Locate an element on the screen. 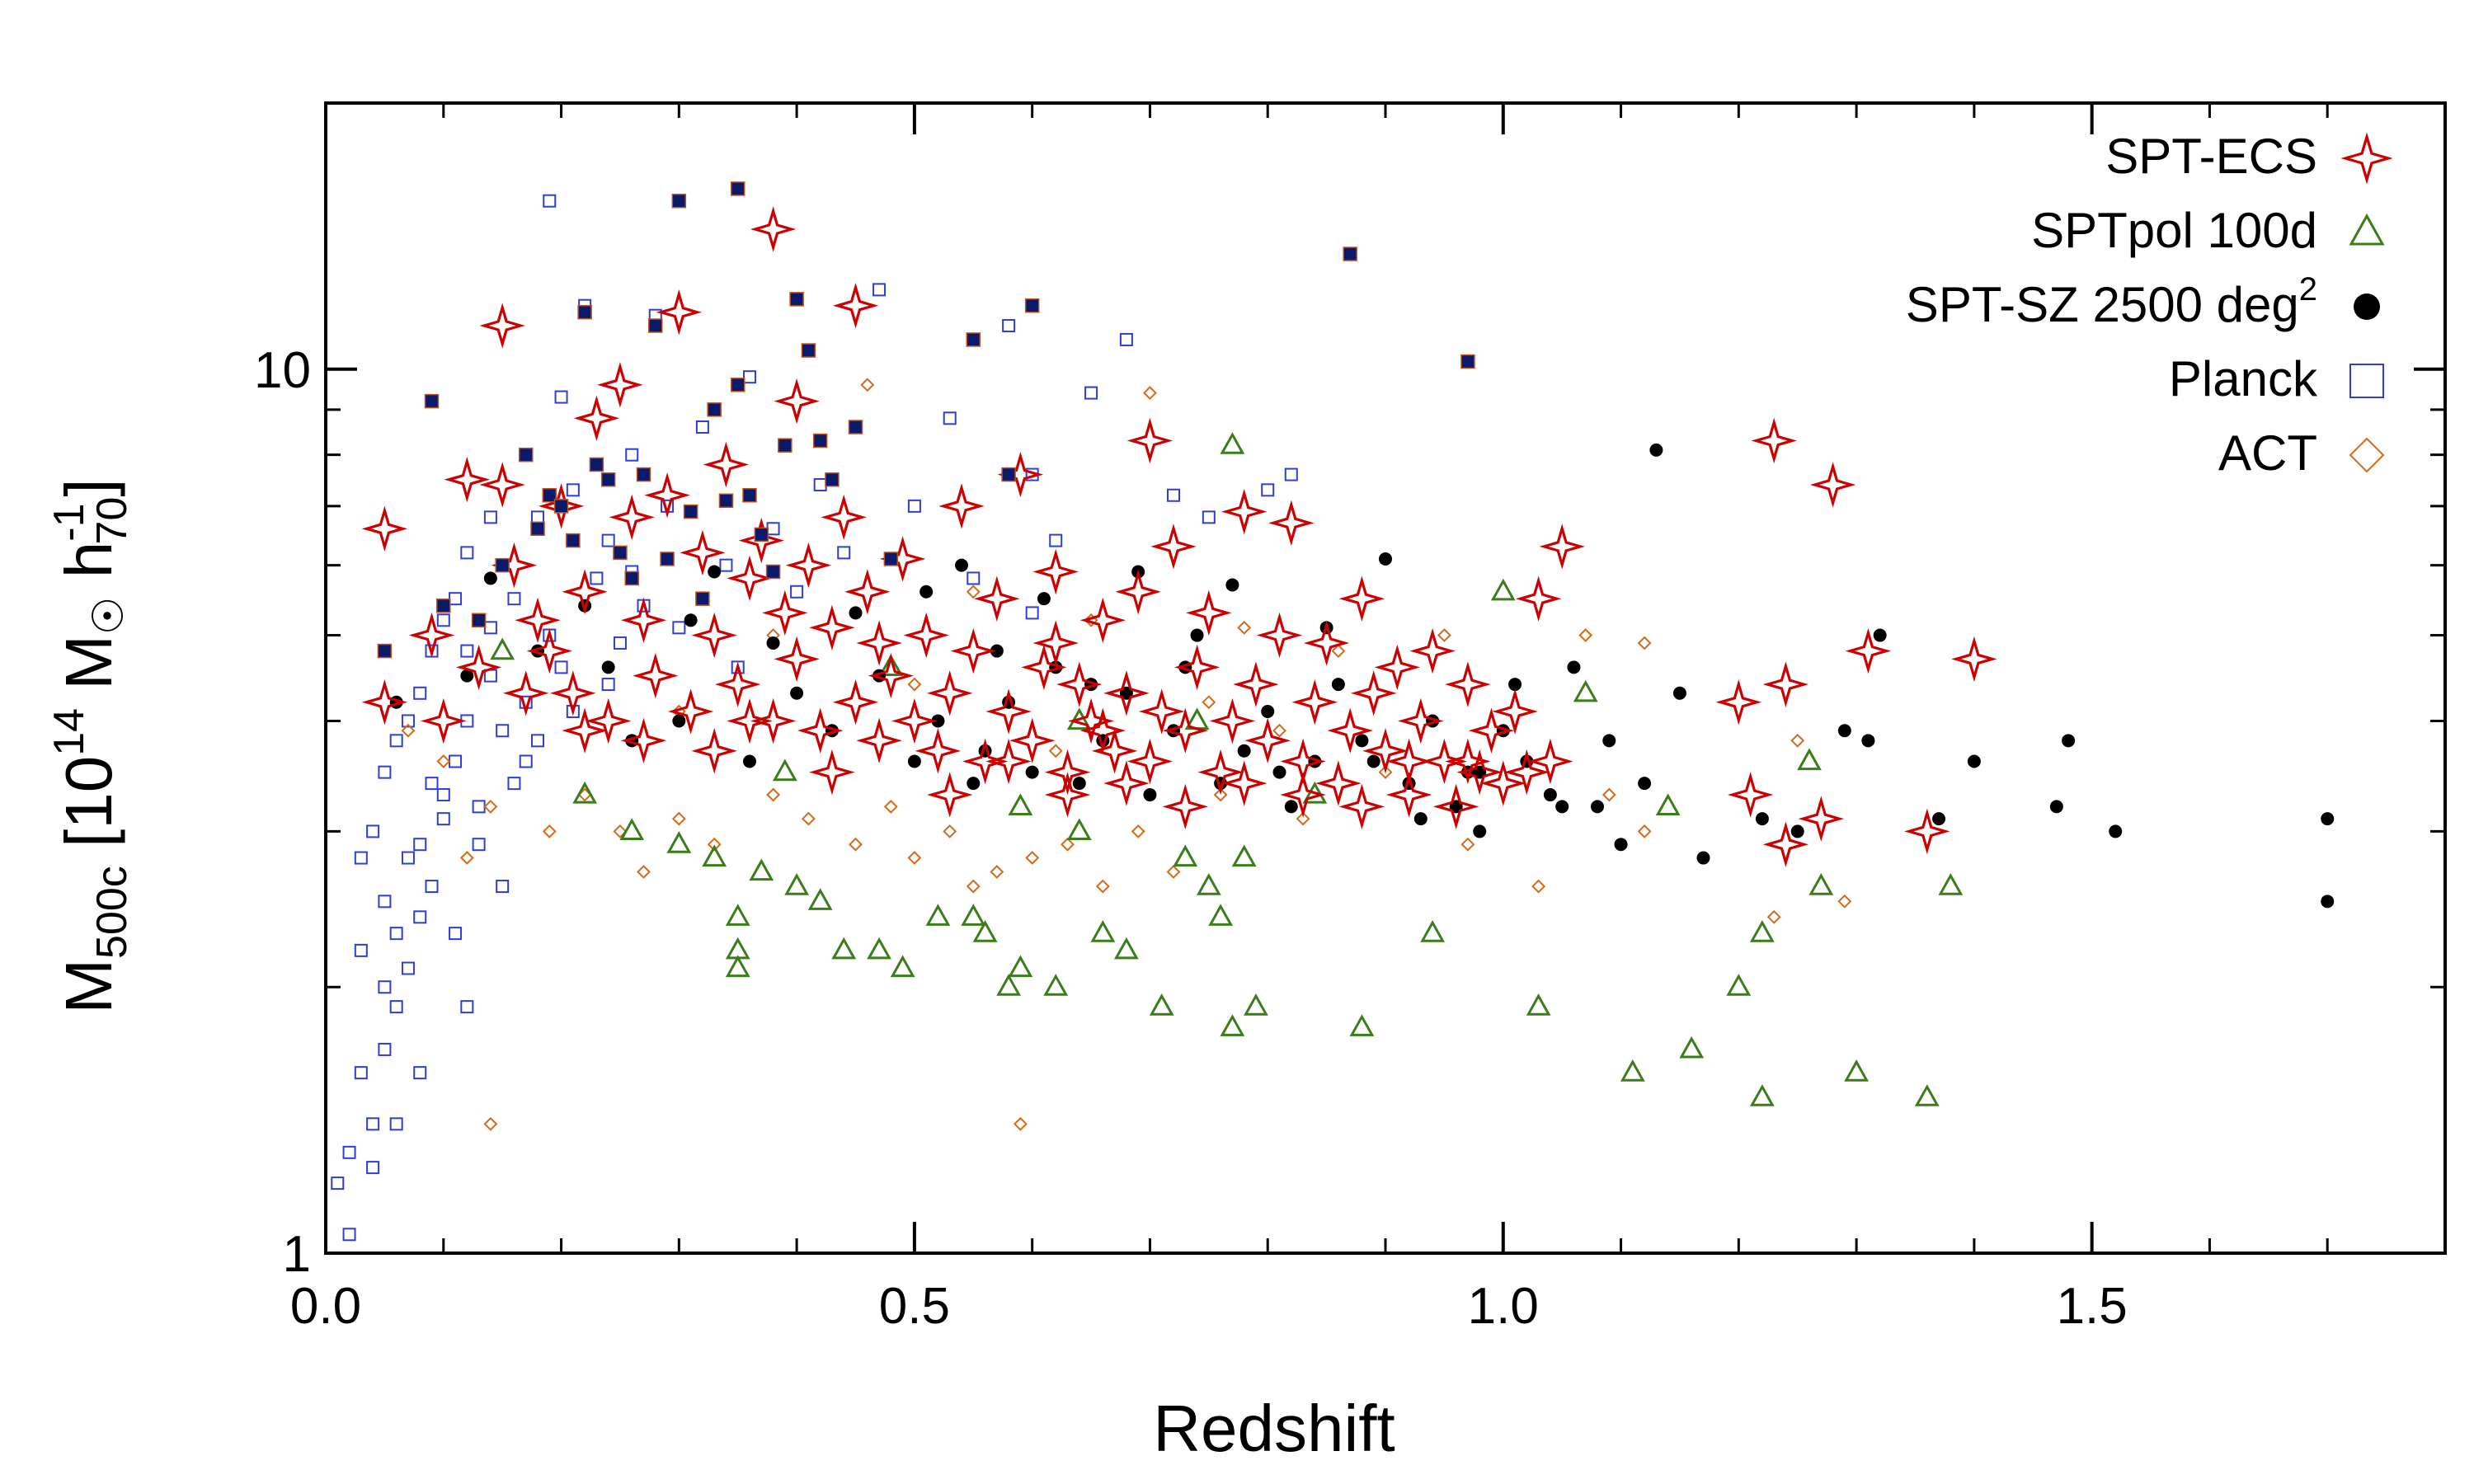 This screenshot has width=2474, height=1484. y-tick-label: 10 is located at coordinates (282, 370).